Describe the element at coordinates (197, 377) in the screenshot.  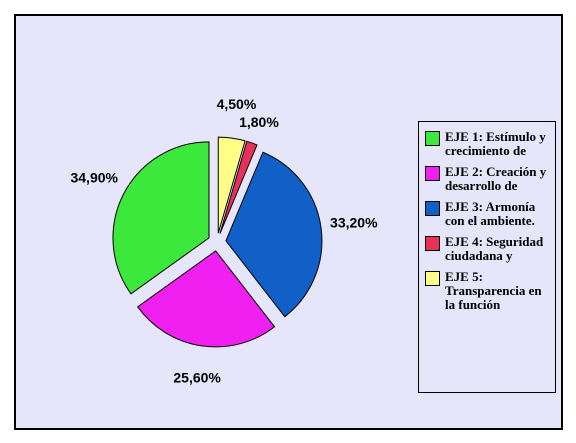
I see `data-label: 25,60%` at that location.